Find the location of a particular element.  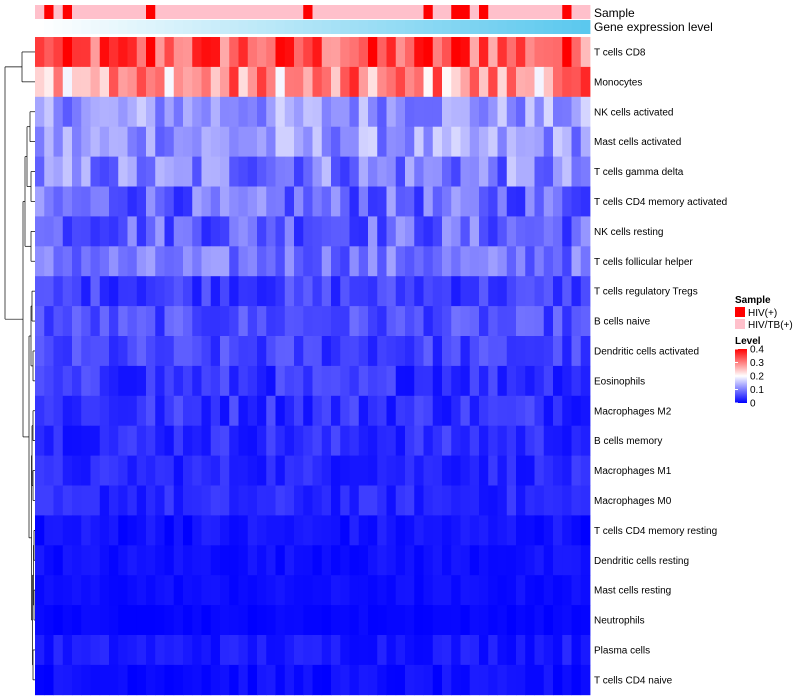

row-label: Plasma cells is located at coordinates (622, 650).